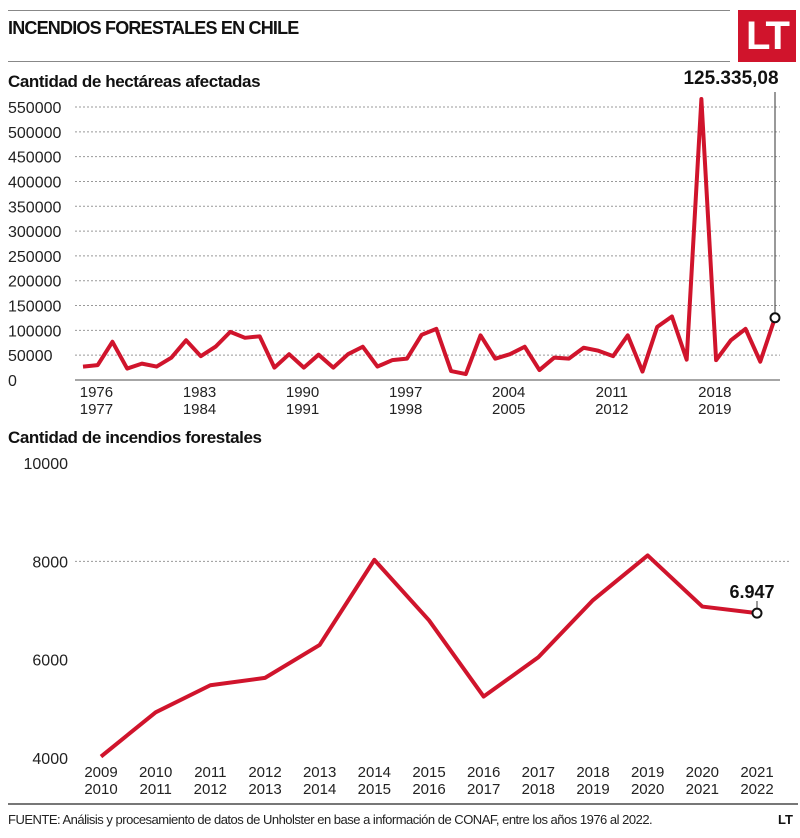  I want to click on chart1-title: Cantidad de hectáreas afectadas, so click(134, 81).